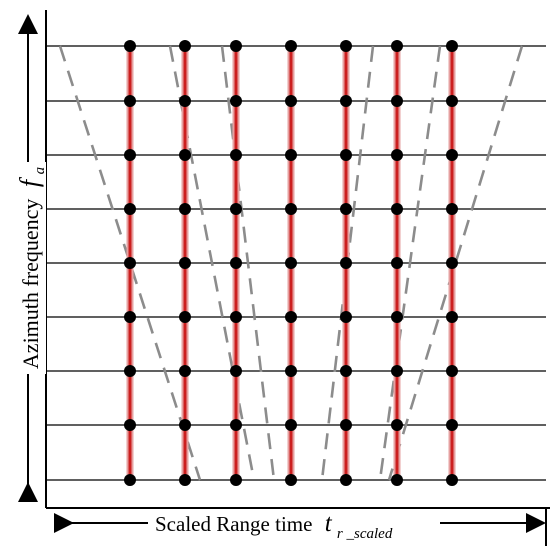 The height and width of the screenshot is (554, 550). Describe the element at coordinates (29, 181) in the screenshot. I see `y-axis-symbol: f` at that location.